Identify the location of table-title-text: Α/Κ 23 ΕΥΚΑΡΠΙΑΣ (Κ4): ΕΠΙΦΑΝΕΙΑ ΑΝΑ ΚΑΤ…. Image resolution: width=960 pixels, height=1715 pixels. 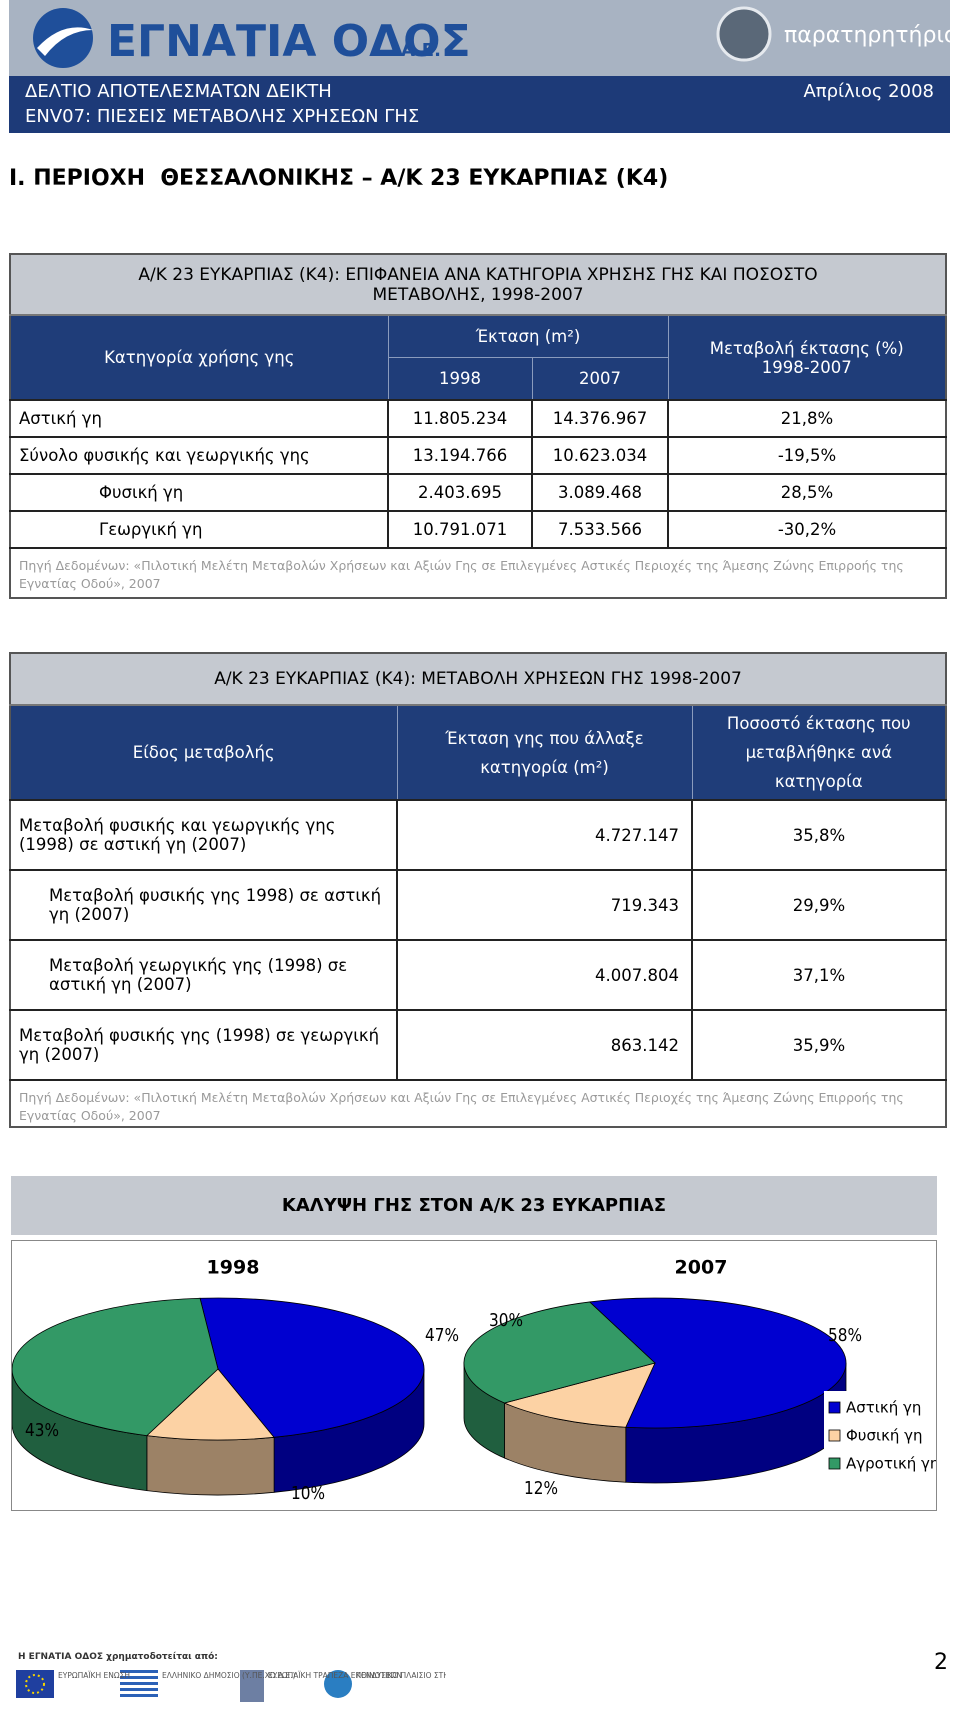
(478, 284).